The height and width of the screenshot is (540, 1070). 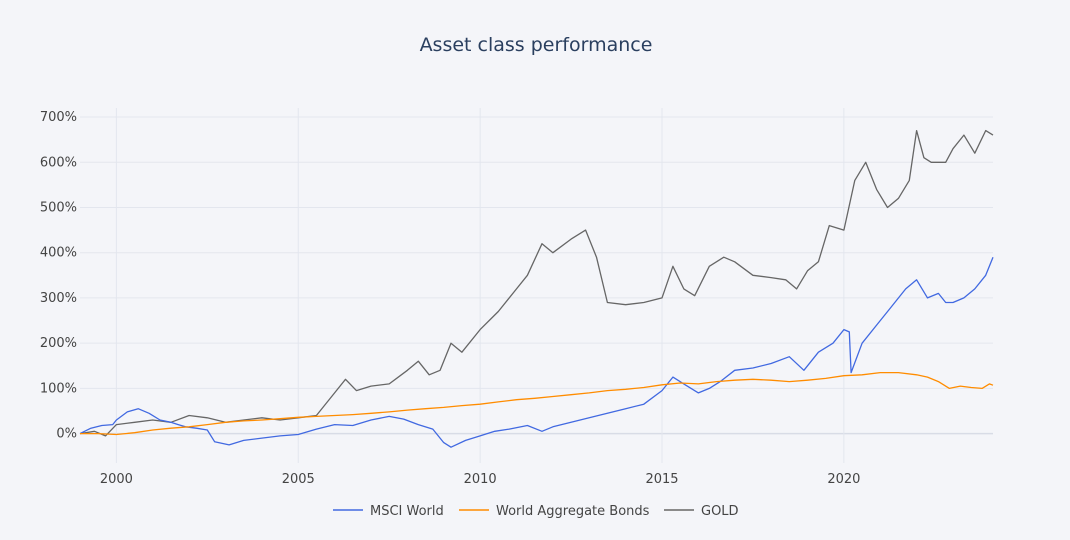 I want to click on legend-item-gold: GOLD, so click(x=701, y=511).